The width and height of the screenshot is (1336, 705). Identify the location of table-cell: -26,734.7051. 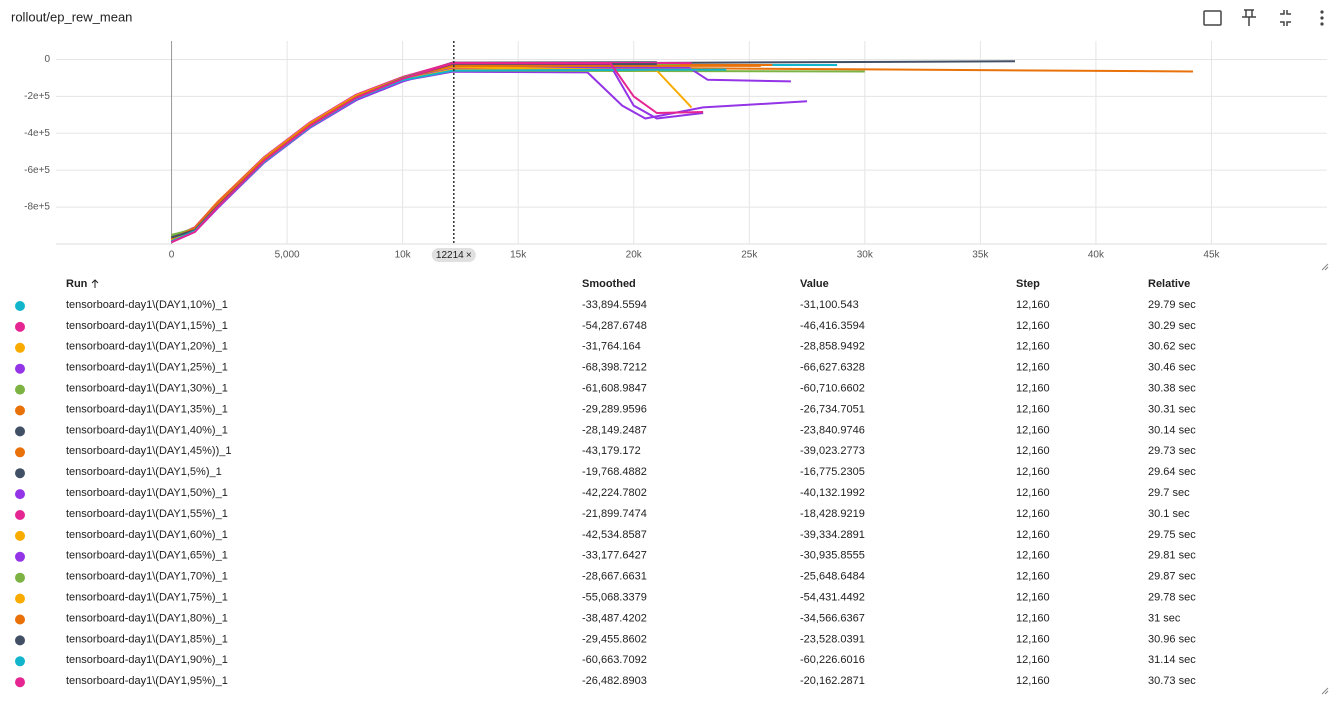
(832, 409).